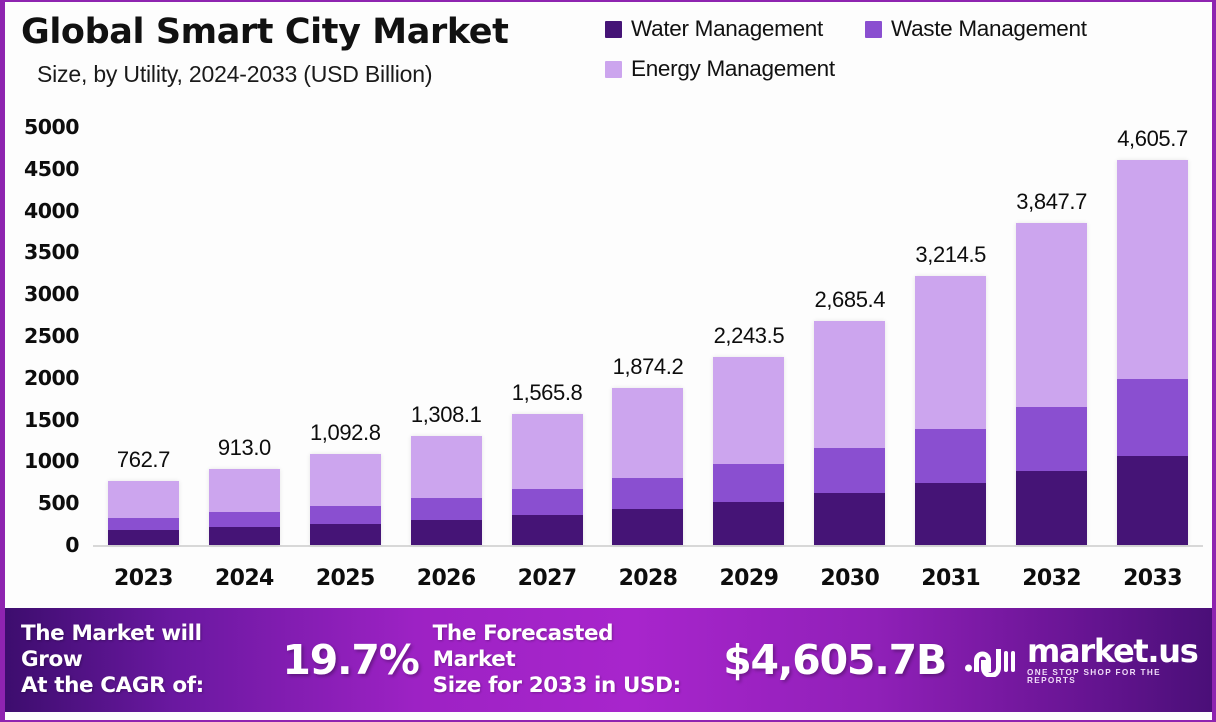  I want to click on brand-logo: market.us ONE STOP SHOP FOR THE REPORTS, so click(1088, 660).